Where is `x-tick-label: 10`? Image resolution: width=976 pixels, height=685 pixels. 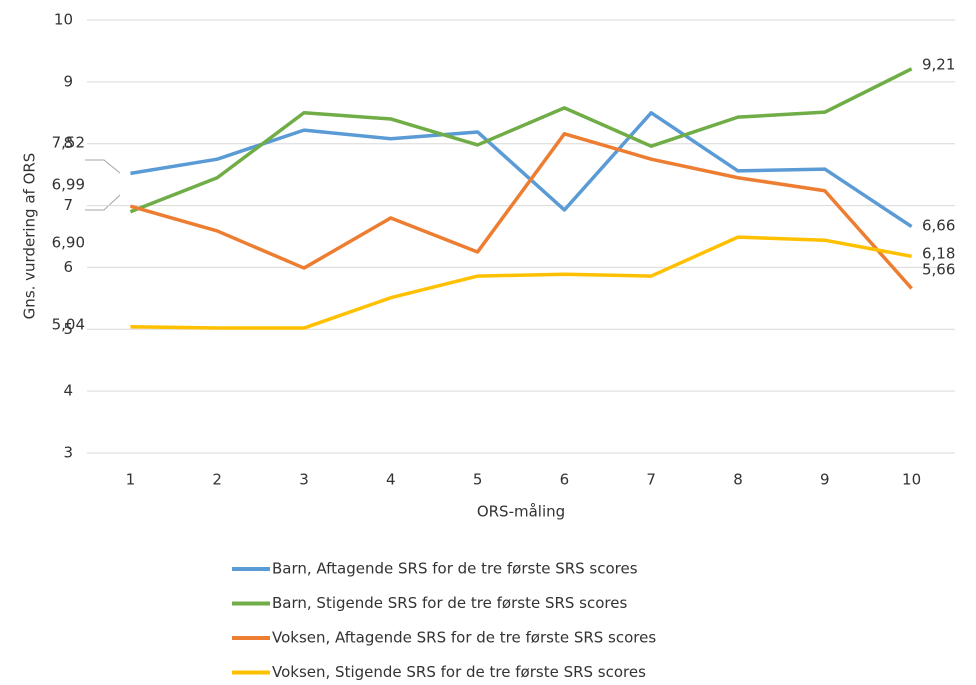
x-tick-label: 10 is located at coordinates (911, 480).